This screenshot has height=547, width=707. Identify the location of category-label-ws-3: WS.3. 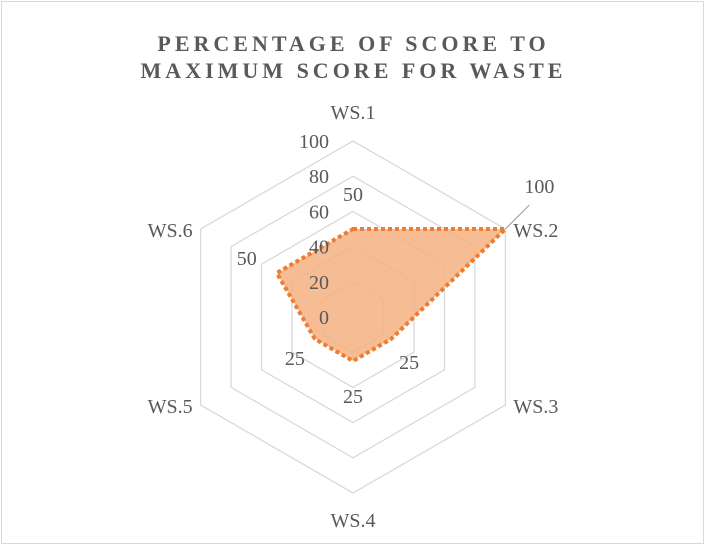
(535, 407).